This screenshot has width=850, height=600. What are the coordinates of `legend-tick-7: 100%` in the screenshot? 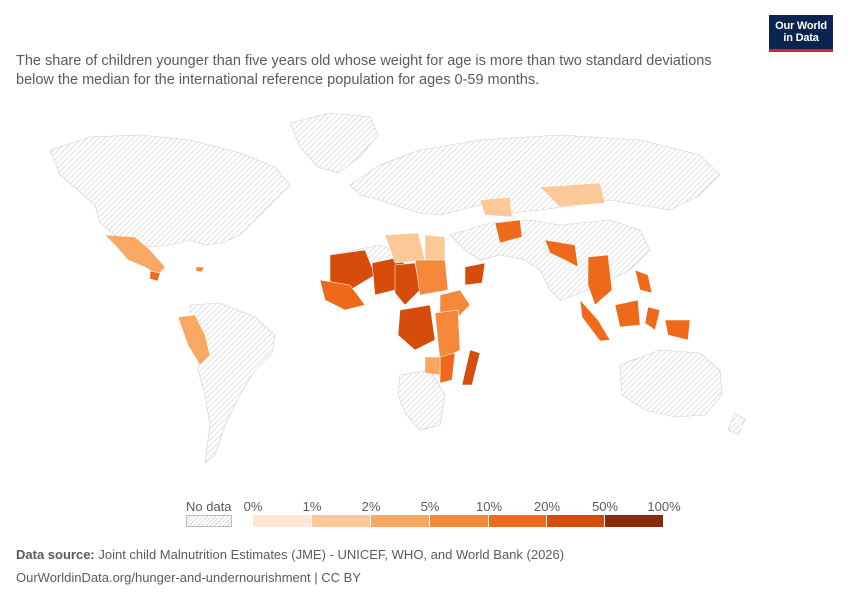 It's located at (664, 506).